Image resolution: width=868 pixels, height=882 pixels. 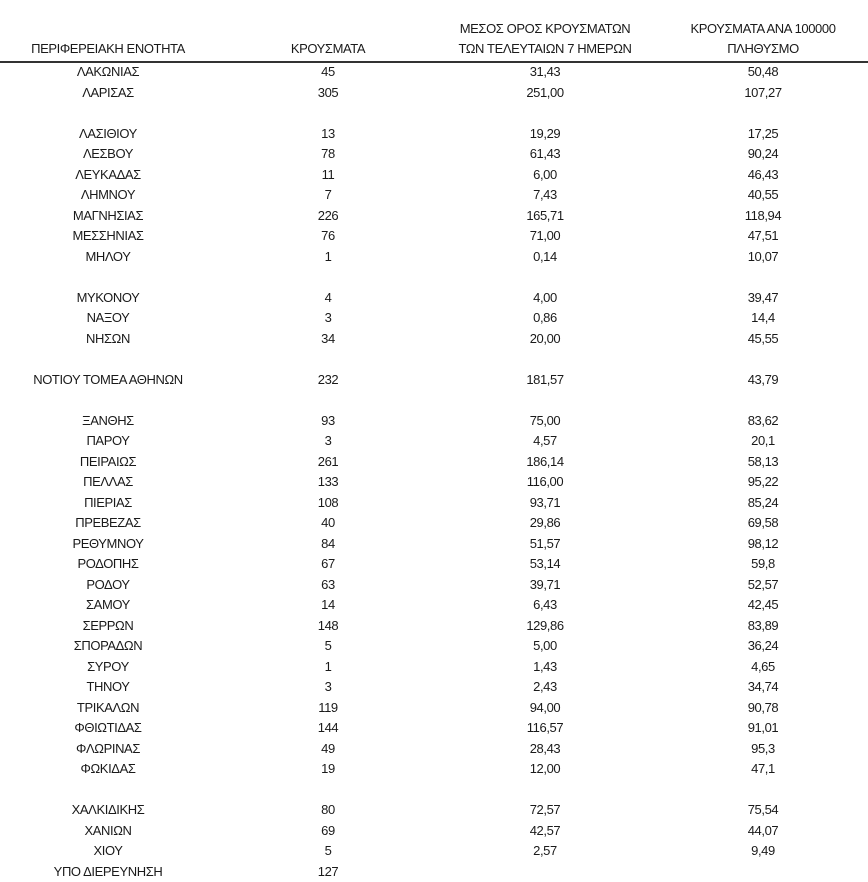 What do you see at coordinates (763, 298) in the screenshot?
I see `cell-per100k: 39,47` at bounding box center [763, 298].